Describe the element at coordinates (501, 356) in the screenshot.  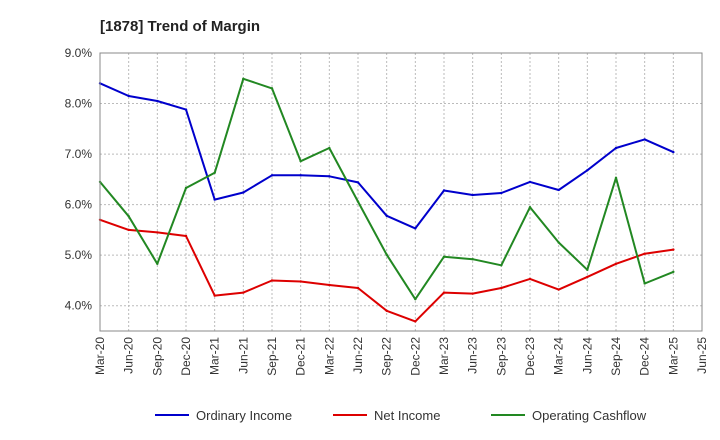
I see `x-tick-label: Sep-23` at that location.